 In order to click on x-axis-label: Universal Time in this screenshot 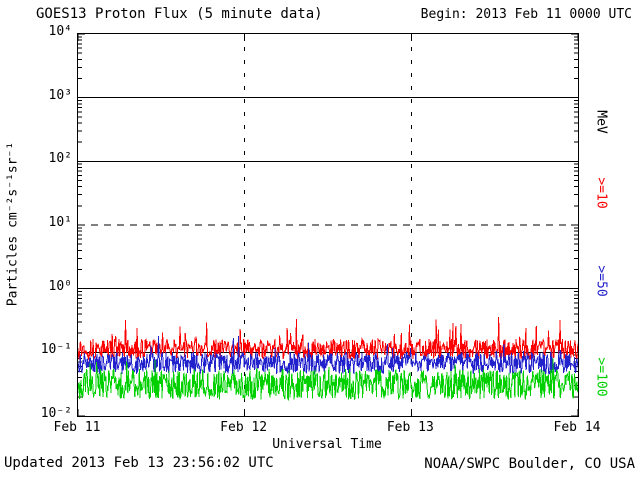, I will do `click(327, 444)`.